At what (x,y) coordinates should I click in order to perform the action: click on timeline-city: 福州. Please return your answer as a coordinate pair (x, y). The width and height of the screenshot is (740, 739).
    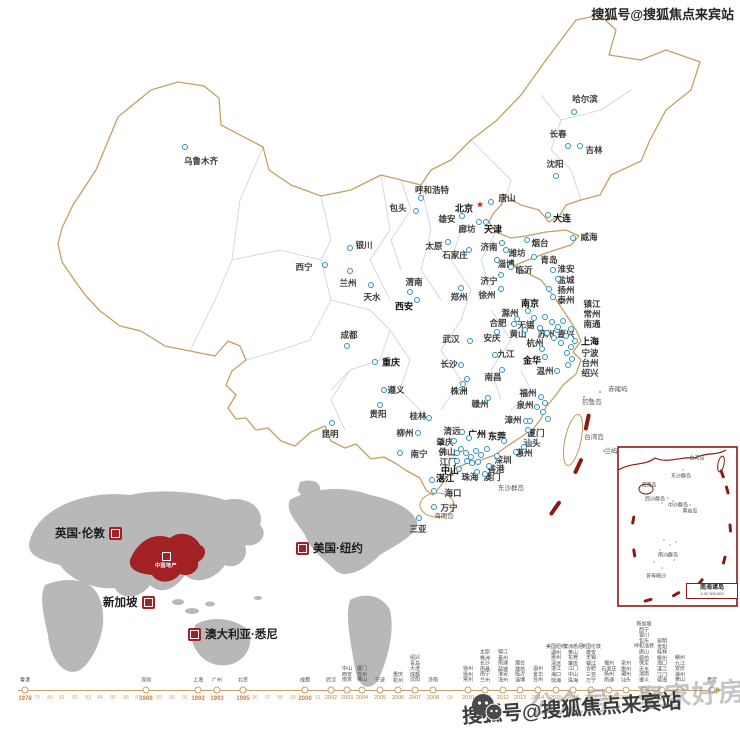
    Looking at the image, I should click on (609, 663).